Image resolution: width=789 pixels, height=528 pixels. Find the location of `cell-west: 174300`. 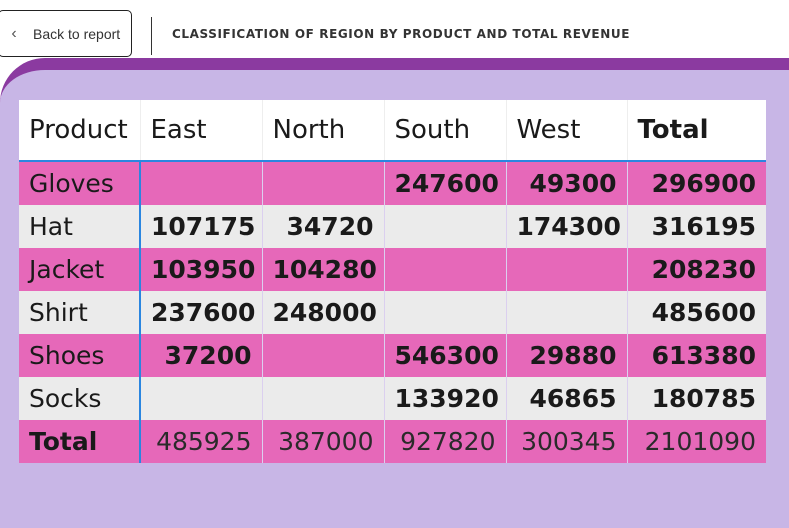

cell-west: 174300 is located at coordinates (566, 226).